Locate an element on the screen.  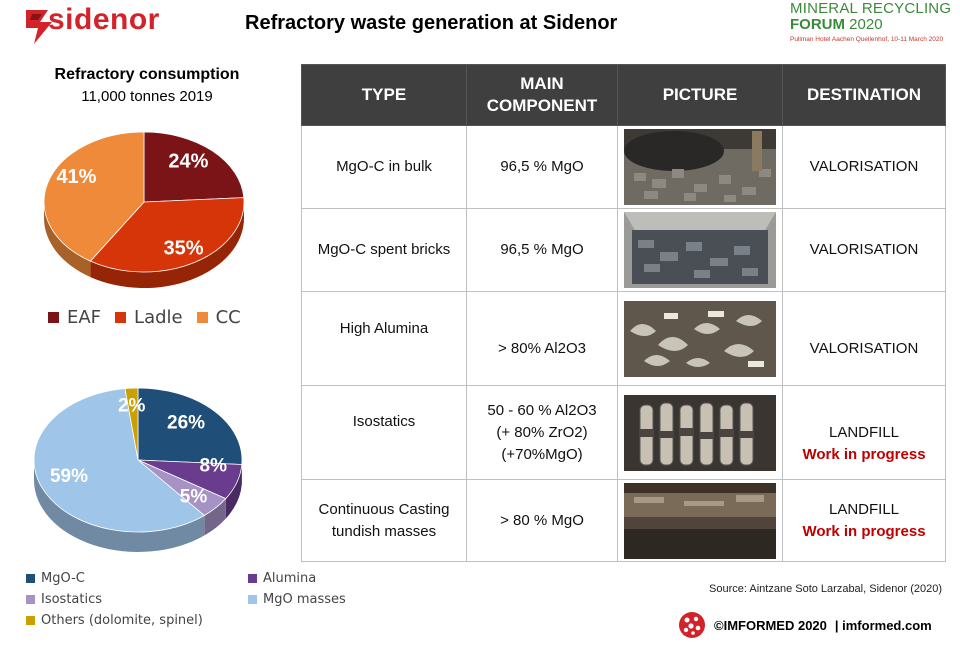
consumption-pie-slice-cc is located at coordinates (94, 196).